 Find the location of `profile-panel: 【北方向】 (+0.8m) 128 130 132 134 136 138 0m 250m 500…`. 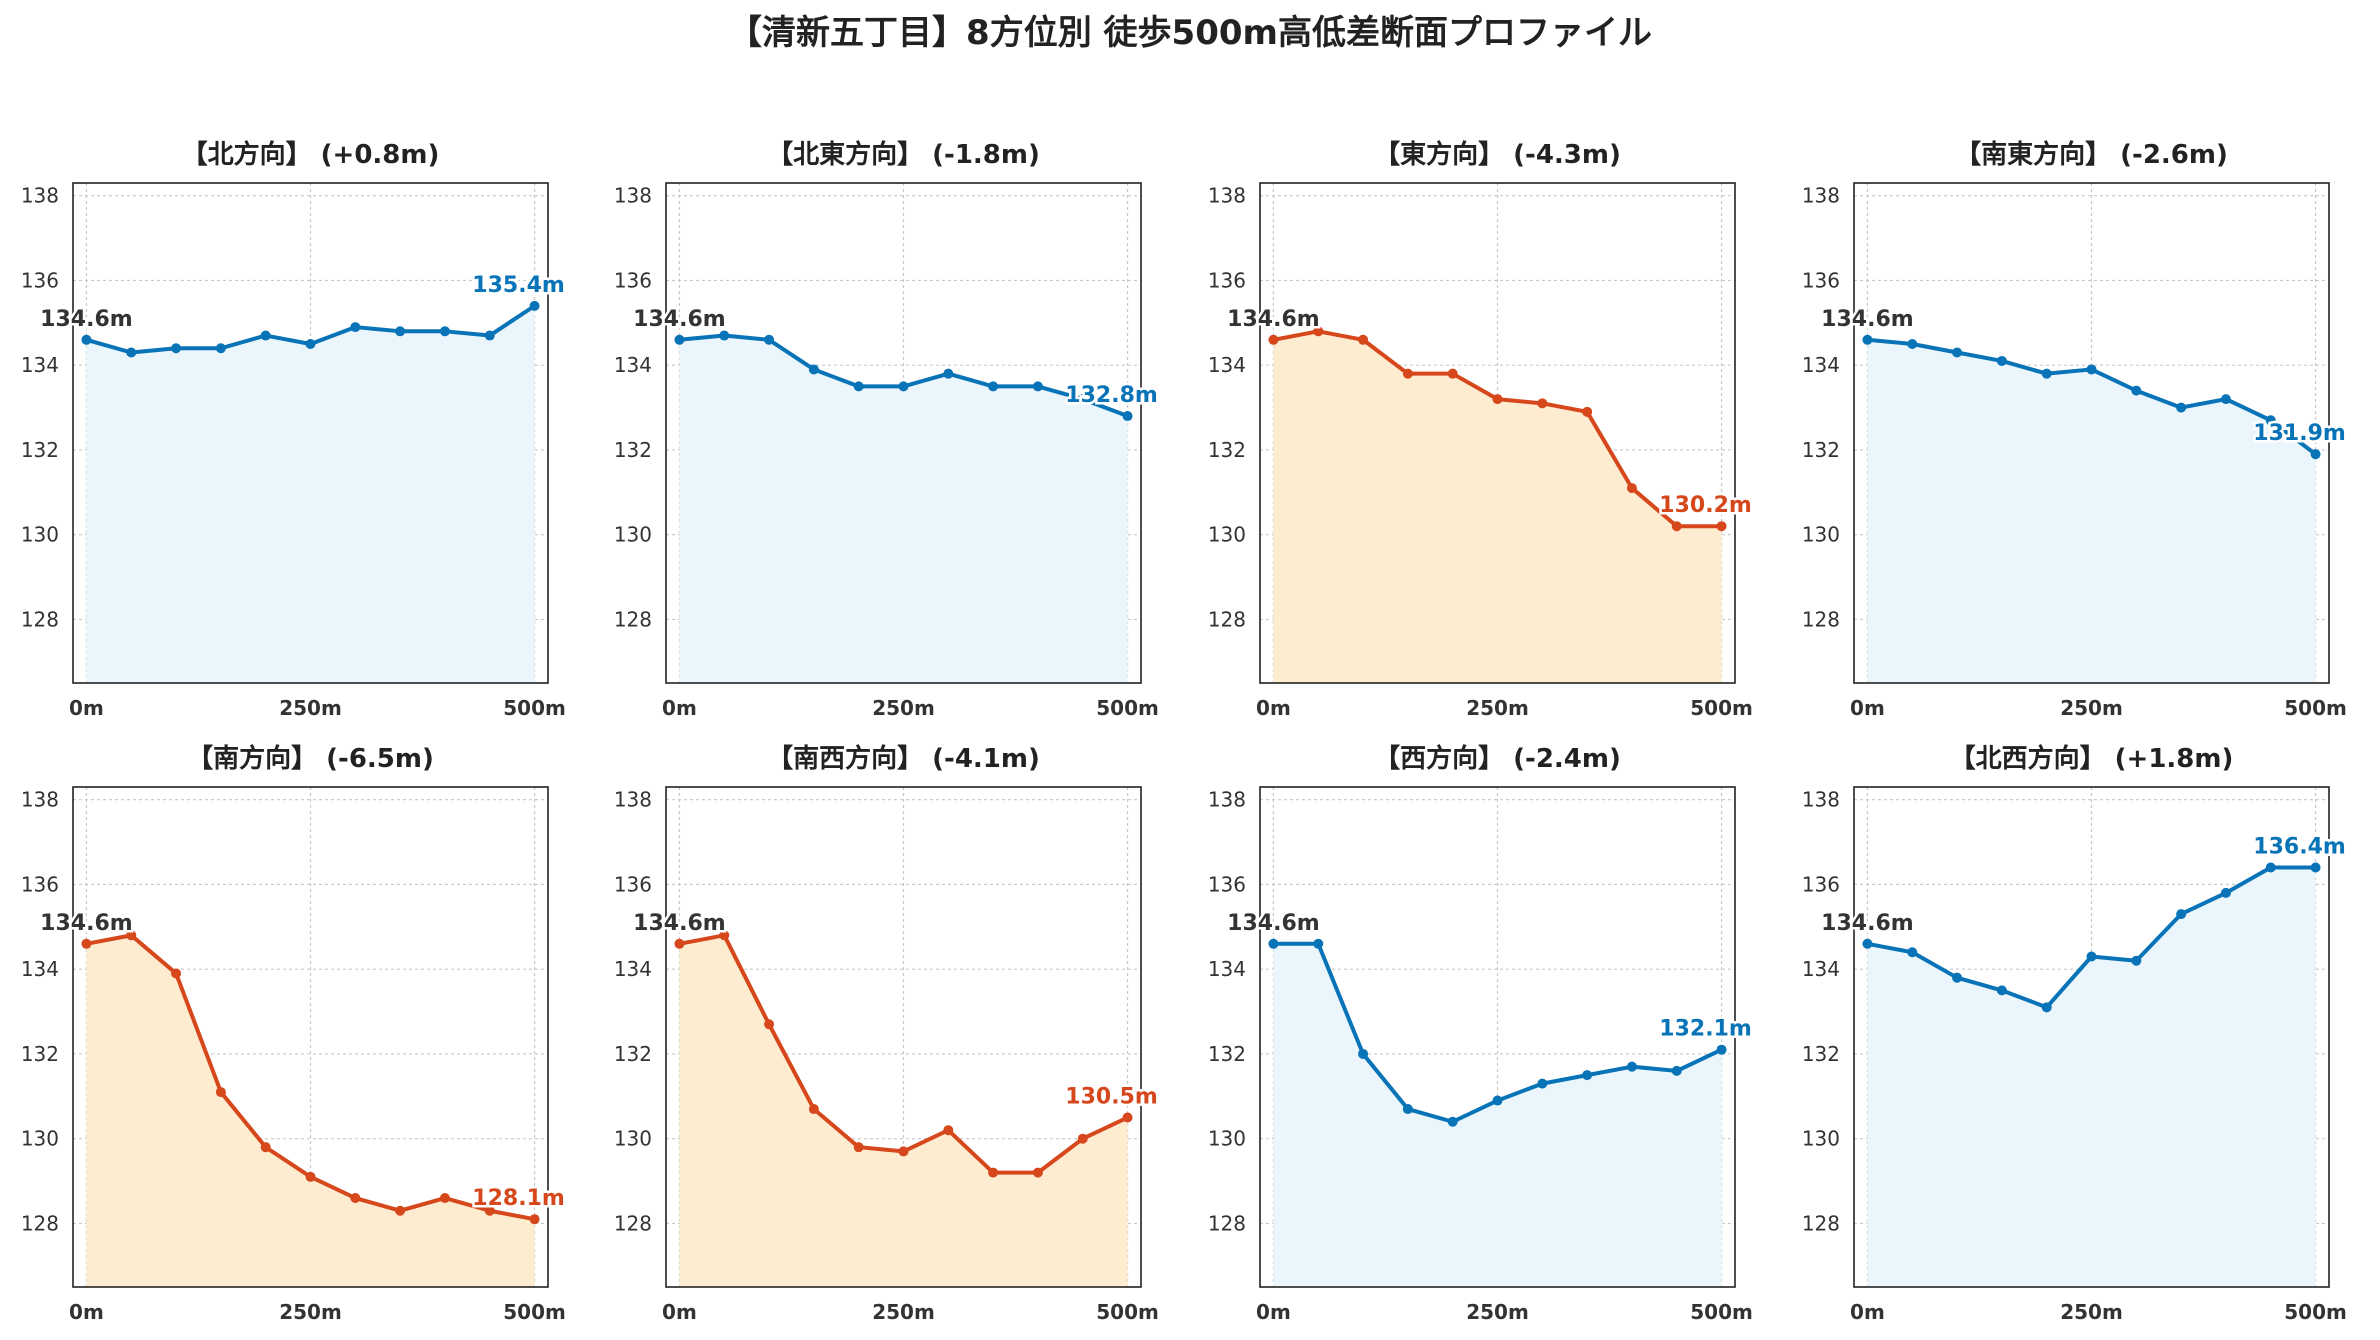

profile-panel: 【北方向】 (+0.8m) 128 130 132 134 136 138 0m 250m 500… is located at coordinates (294, 429).